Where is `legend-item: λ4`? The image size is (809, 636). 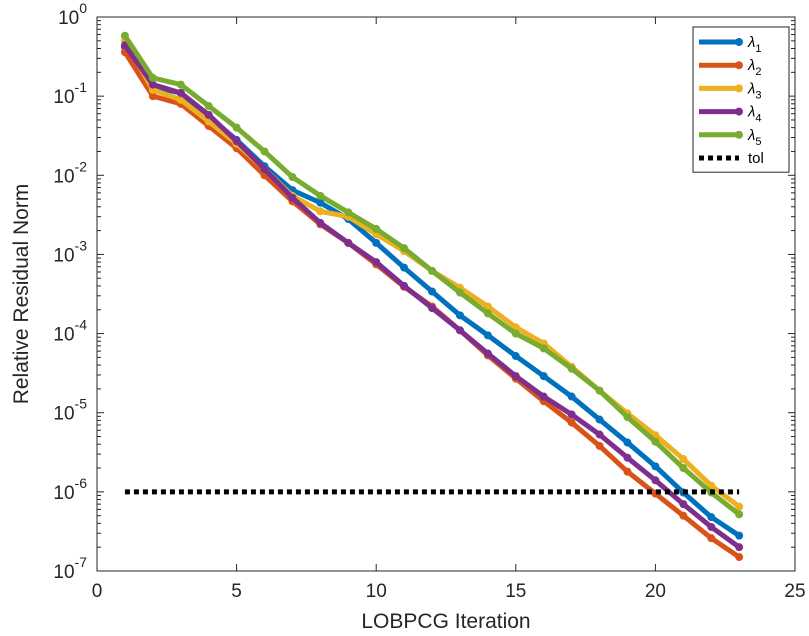
legend-item: λ4 is located at coordinates (730, 114).